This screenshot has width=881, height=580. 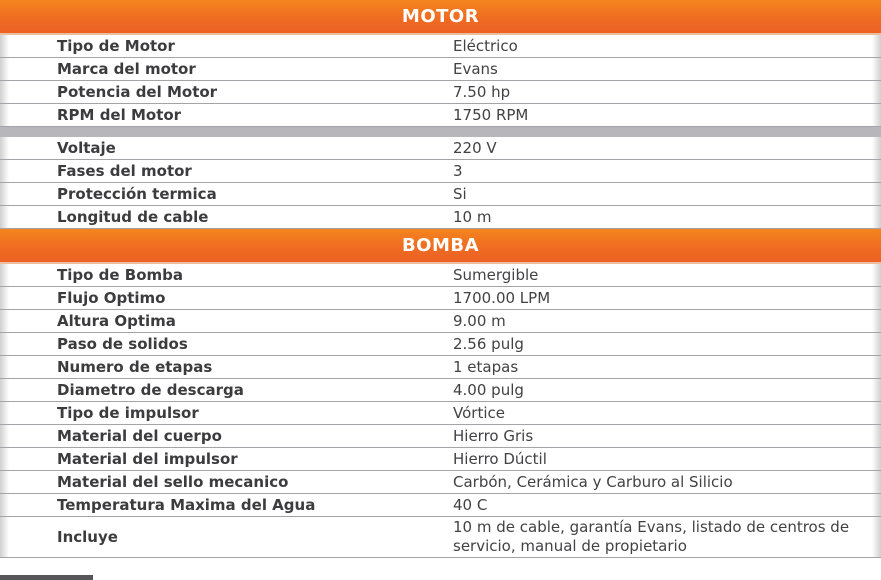 What do you see at coordinates (440, 344) in the screenshot?
I see `spec-row: Paso de solidos 2.56 pulg` at bounding box center [440, 344].